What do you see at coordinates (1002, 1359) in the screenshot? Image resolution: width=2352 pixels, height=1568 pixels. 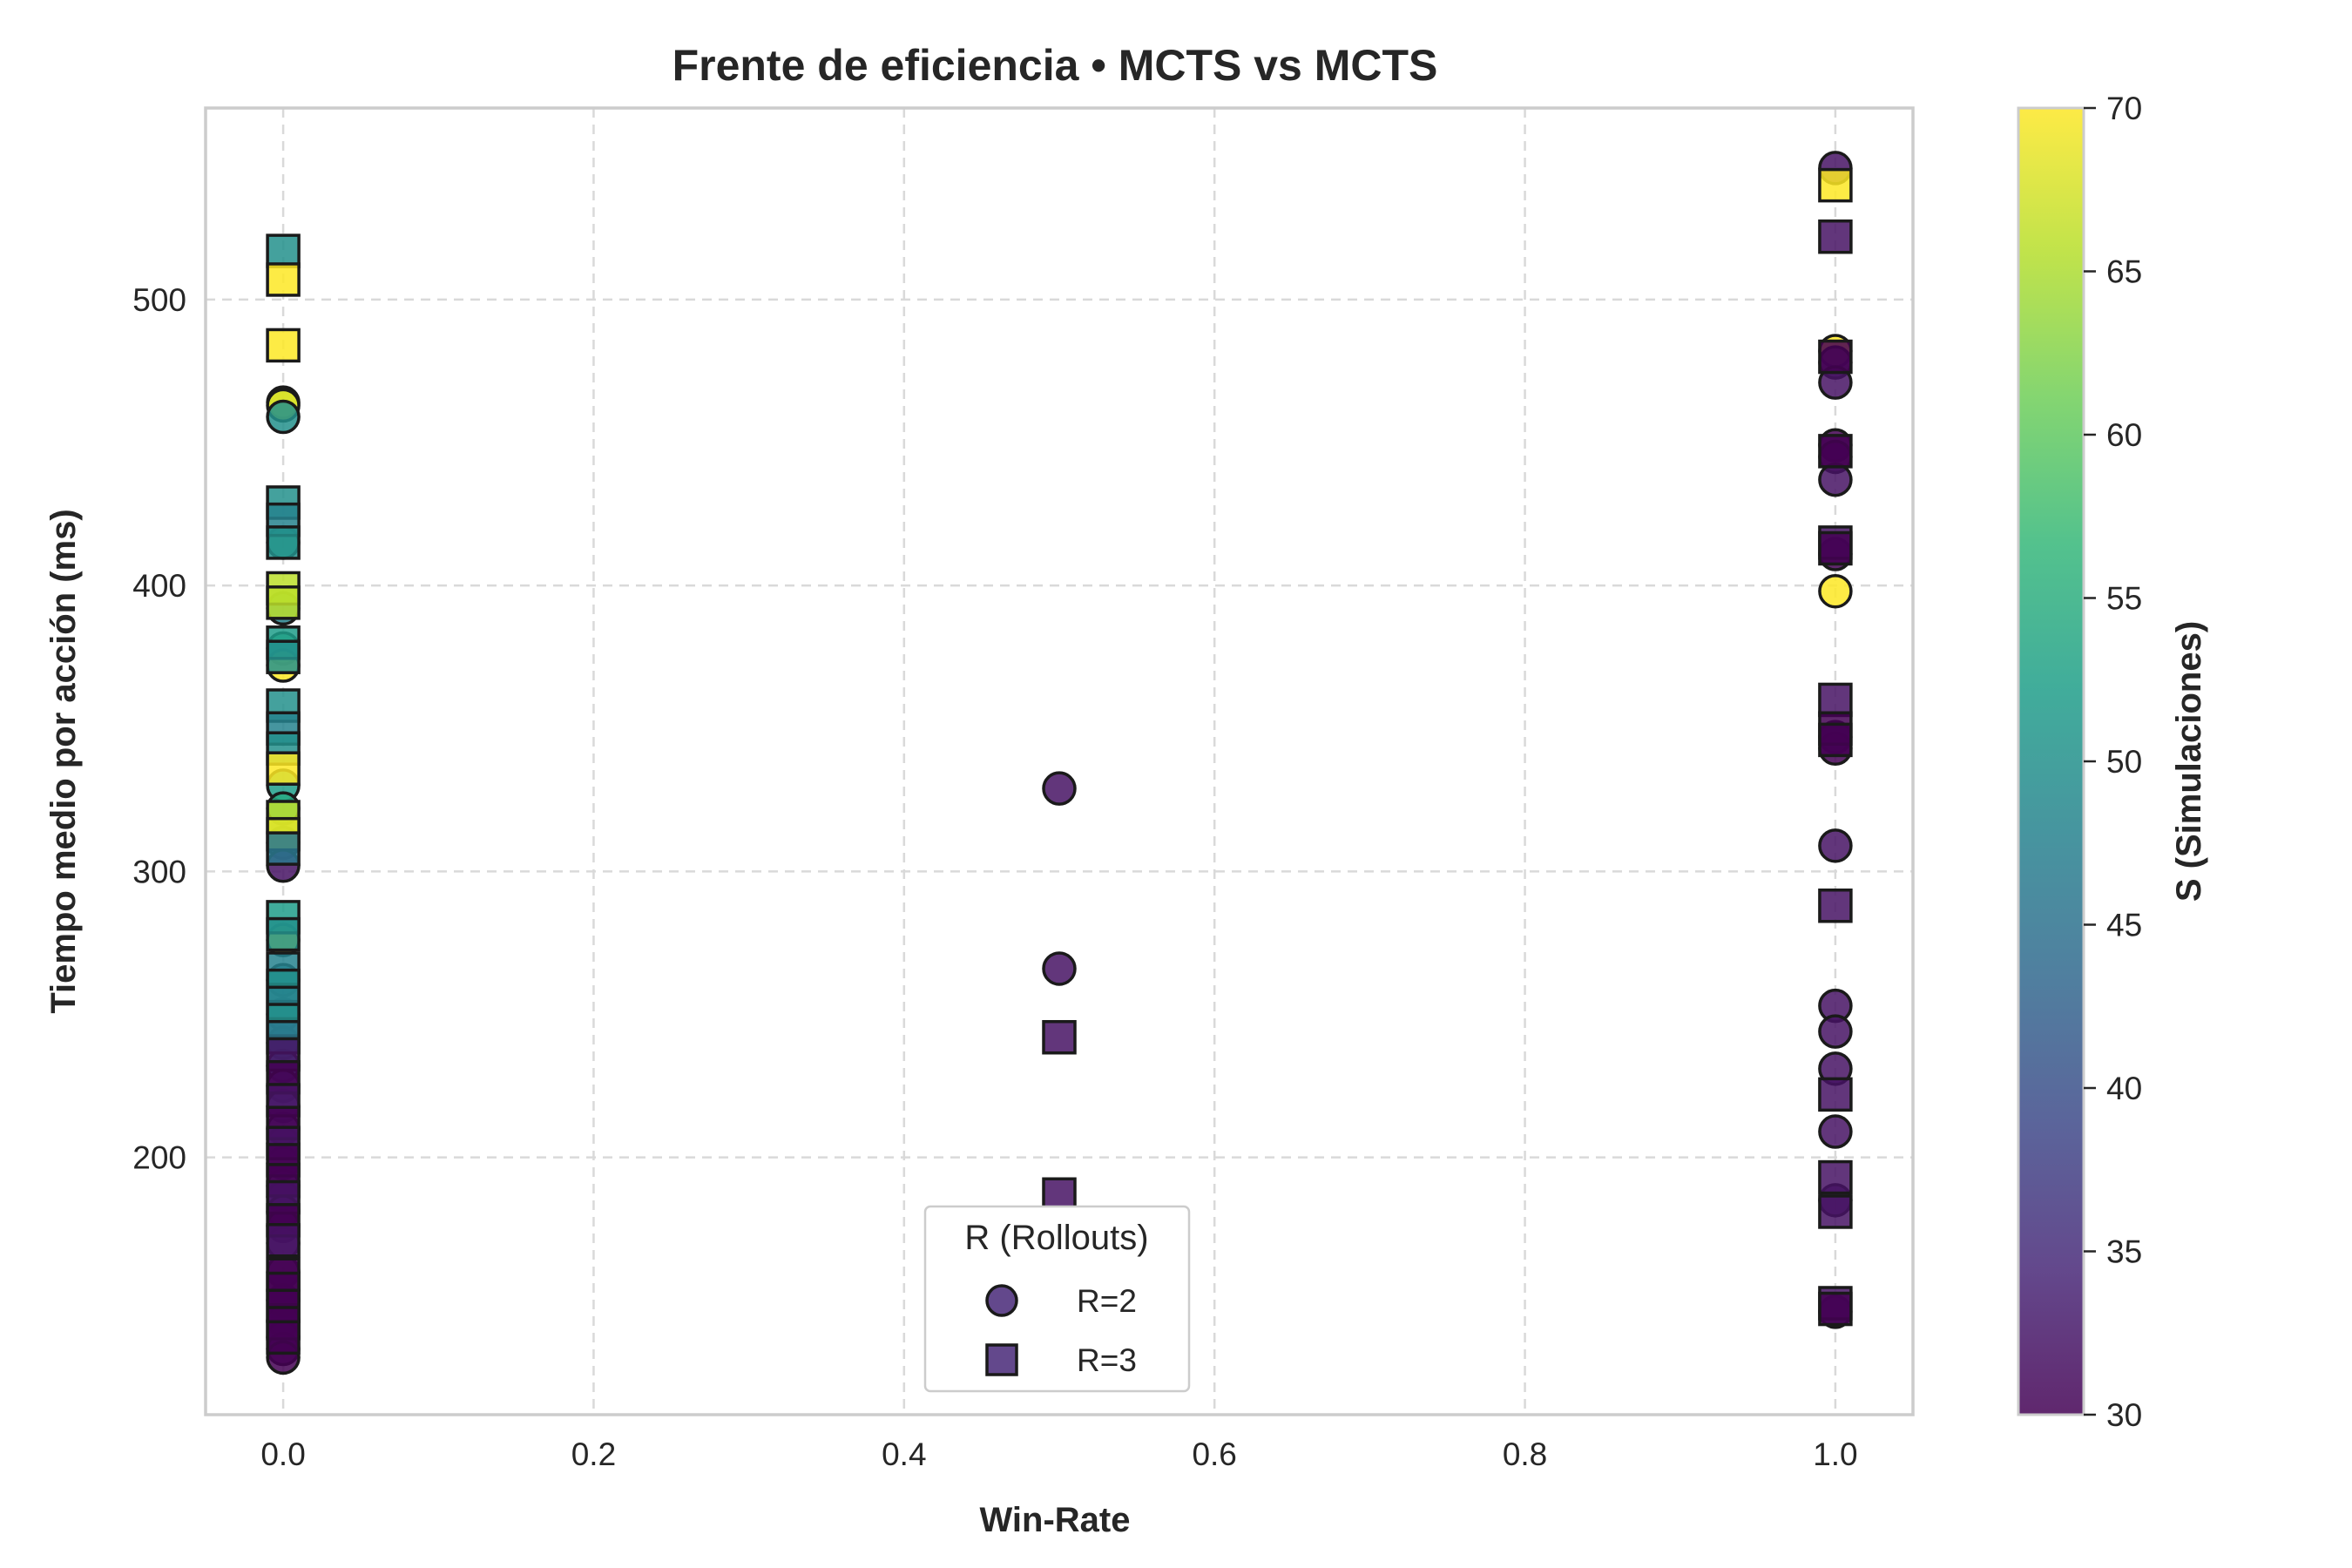 I see `legend-marker-square` at bounding box center [1002, 1359].